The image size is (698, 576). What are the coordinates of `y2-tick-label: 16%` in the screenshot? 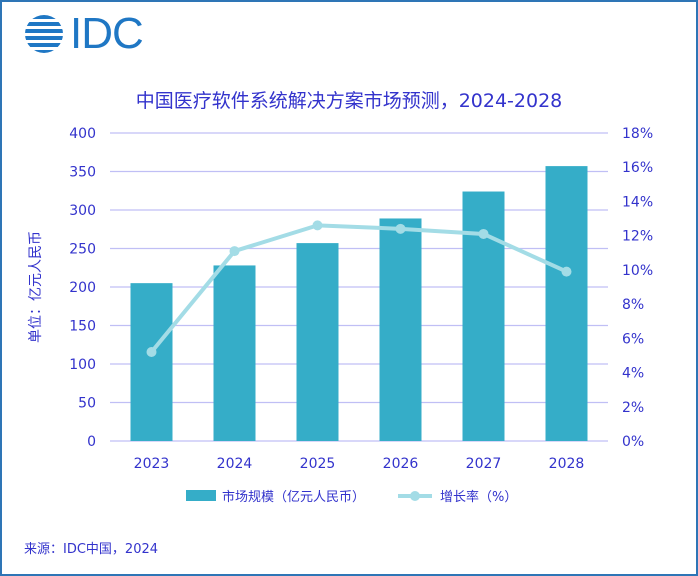 It's located at (637, 168).